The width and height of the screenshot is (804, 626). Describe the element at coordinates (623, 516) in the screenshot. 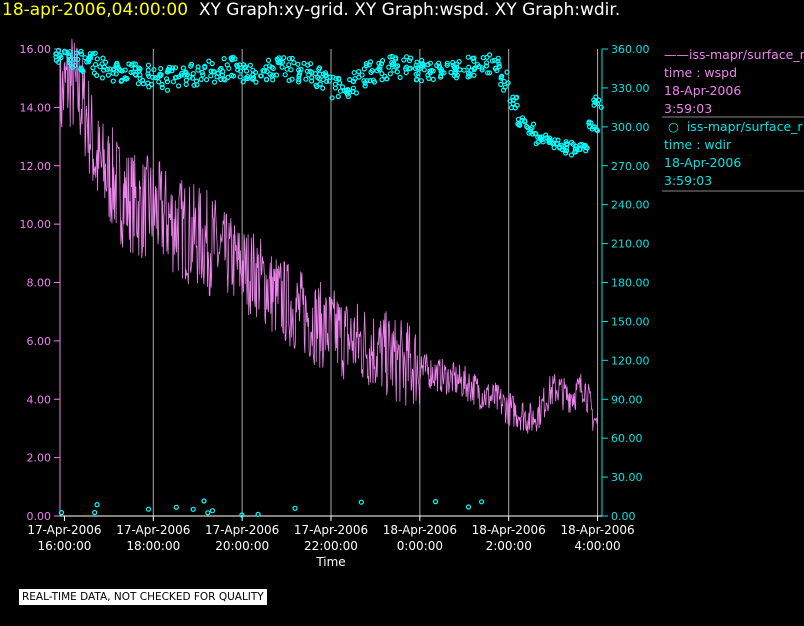

I see `y-right-tick-label: 0.00` at that location.